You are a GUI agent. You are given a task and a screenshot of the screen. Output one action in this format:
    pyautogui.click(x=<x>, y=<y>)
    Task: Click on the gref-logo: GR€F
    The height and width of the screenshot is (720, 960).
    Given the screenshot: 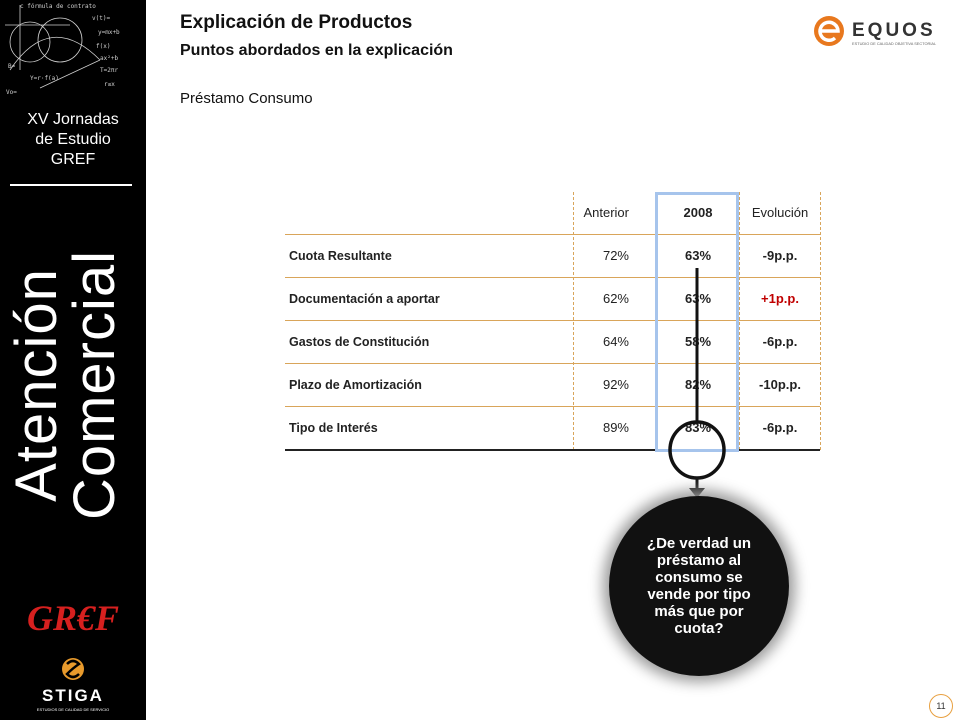 What is the action you would take?
    pyautogui.click(x=73, y=618)
    